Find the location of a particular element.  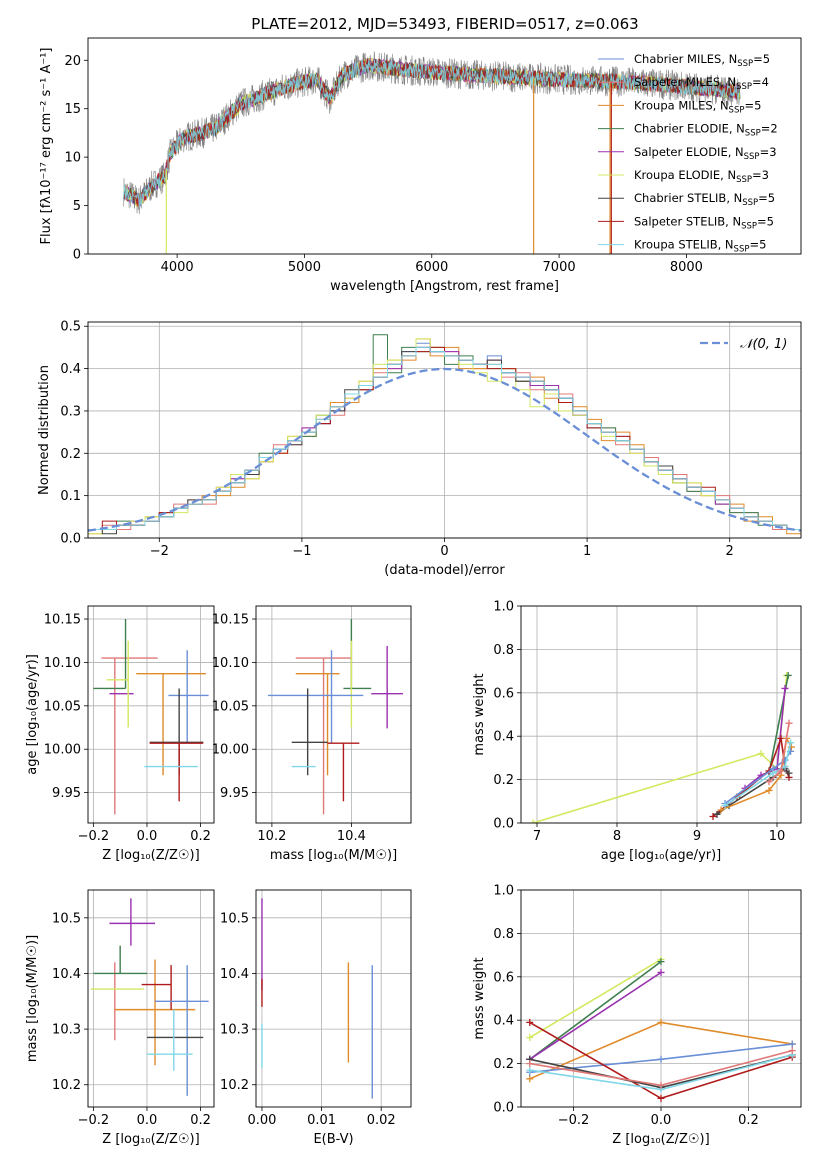

x-tick-label: 7 is located at coordinates (537, 836).